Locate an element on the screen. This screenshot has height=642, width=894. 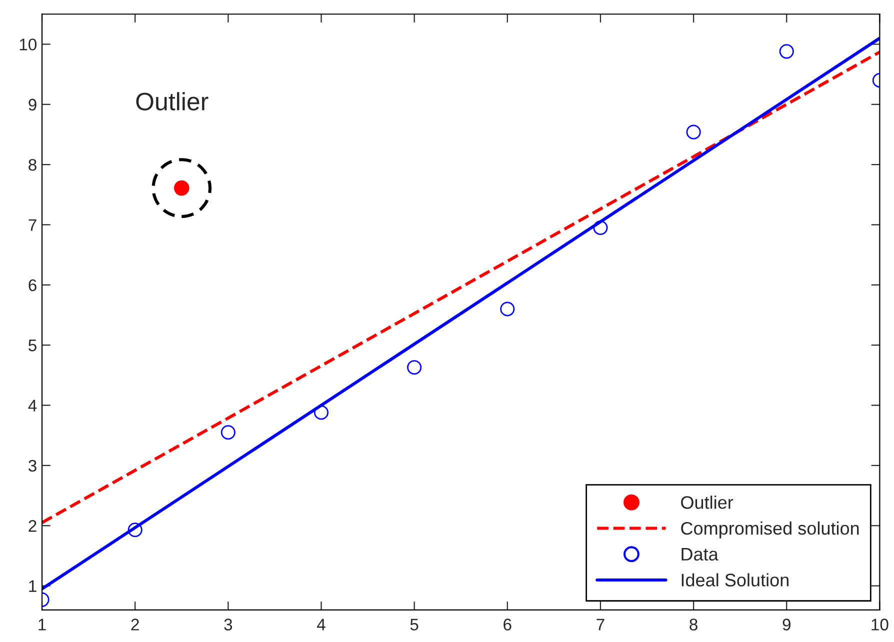
y-tick-label: 9 is located at coordinates (32, 104).